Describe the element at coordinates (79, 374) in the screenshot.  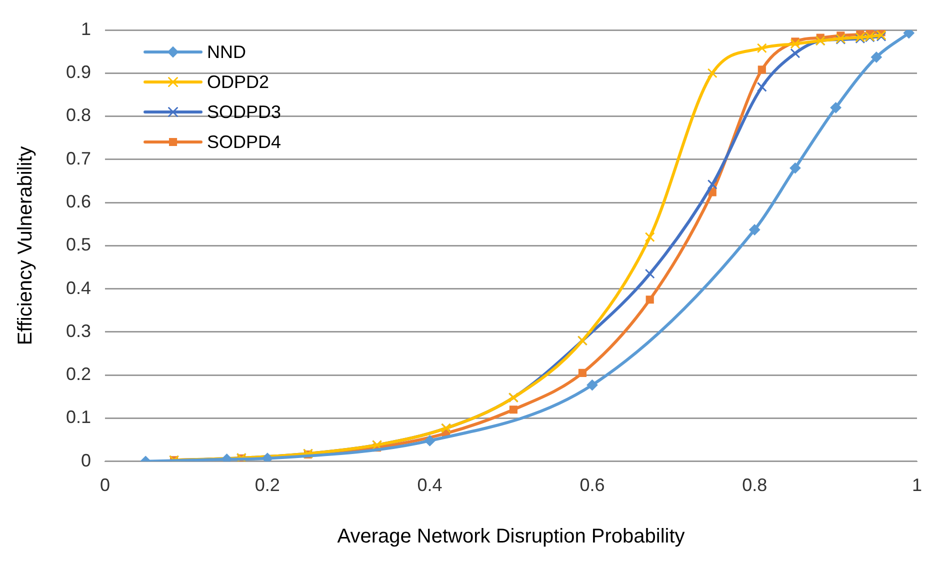
I see `y-tick-label: 0.2` at that location.